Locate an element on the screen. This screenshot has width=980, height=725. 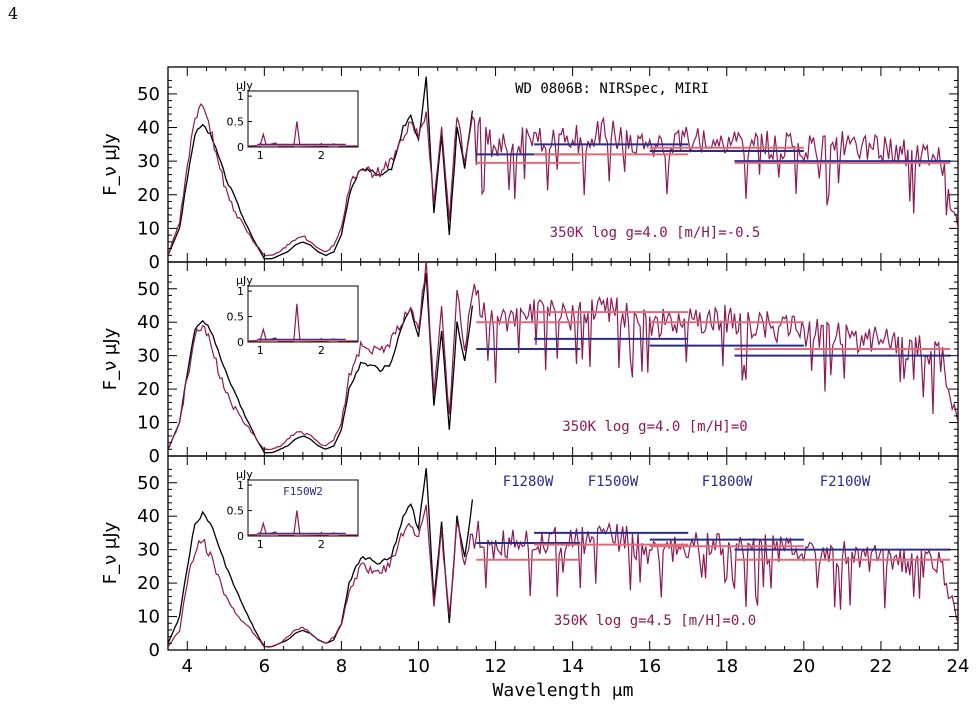
model-annotation: 350K log g=4.0 [m/H]=-0.5 is located at coordinates (655, 233).